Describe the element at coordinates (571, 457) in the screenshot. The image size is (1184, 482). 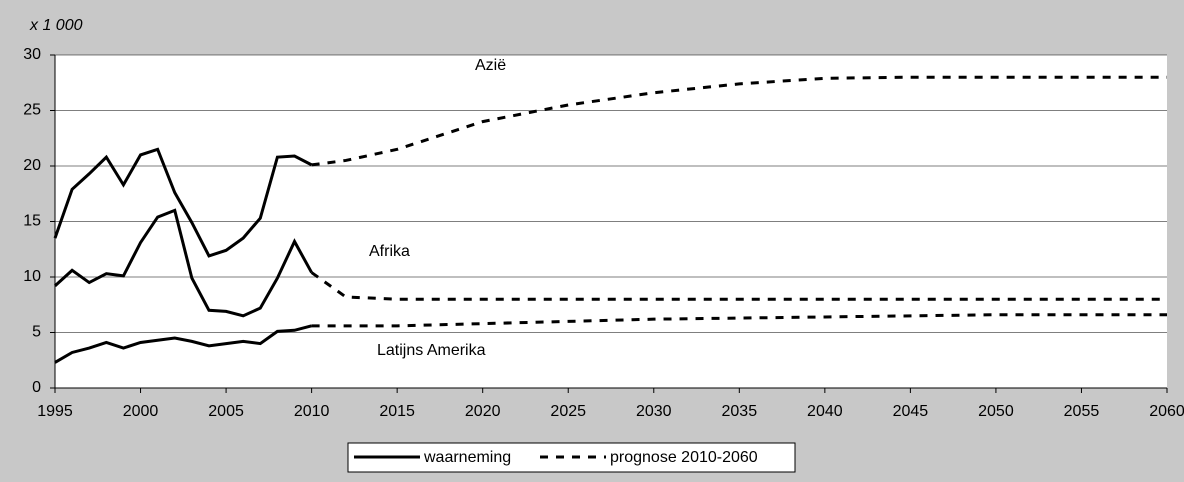
I see `legend-box` at that location.